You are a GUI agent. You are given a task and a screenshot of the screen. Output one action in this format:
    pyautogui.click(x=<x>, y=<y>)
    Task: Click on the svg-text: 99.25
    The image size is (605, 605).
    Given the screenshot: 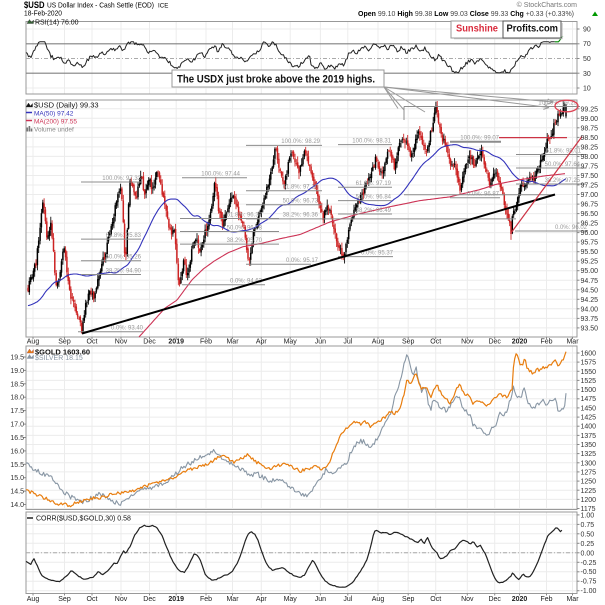 What is the action you would take?
    pyautogui.click(x=590, y=109)
    